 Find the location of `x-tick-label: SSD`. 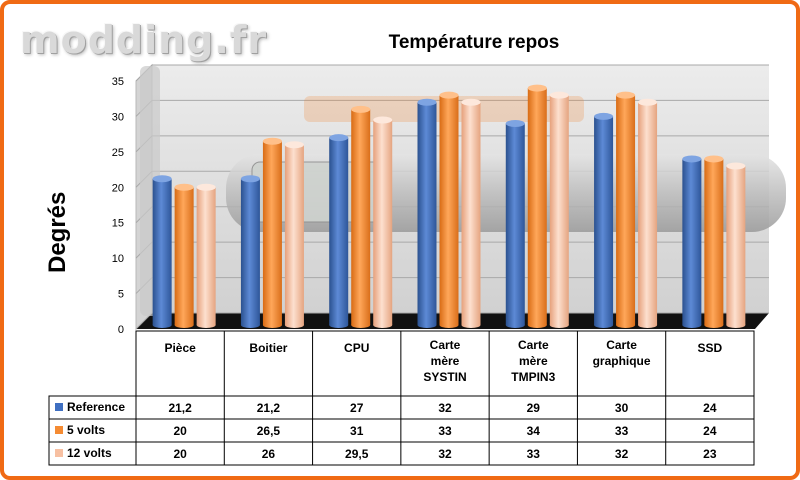

x-tick-label: SSD is located at coordinates (710, 348).